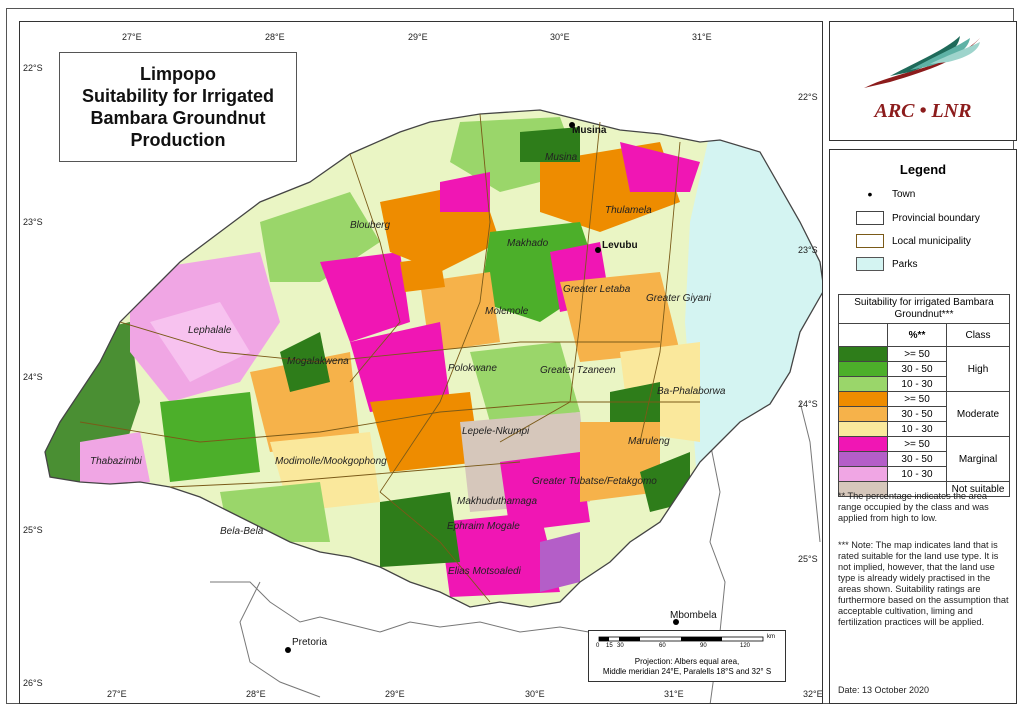 Image resolution: width=1021 pixels, height=711 pixels. I want to click on scalebar-label: 60, so click(662, 646).